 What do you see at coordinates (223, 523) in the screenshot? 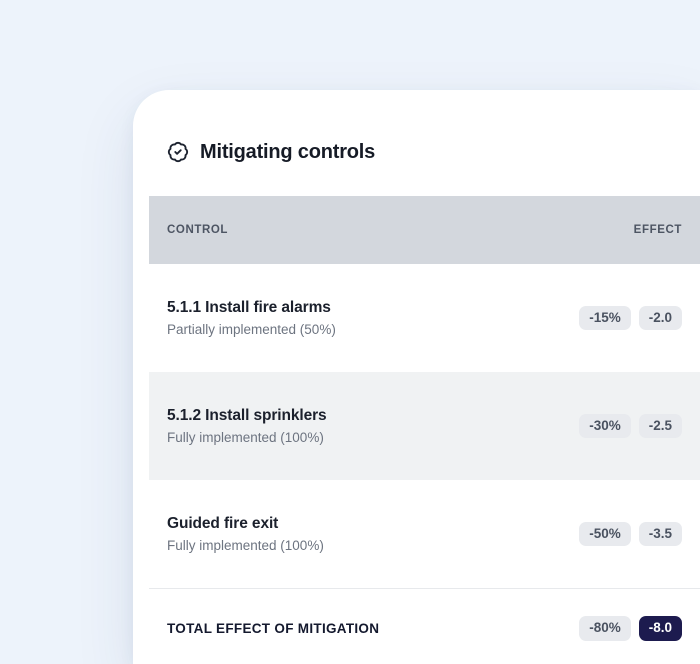
I see `control-name: Guided fire exit` at bounding box center [223, 523].